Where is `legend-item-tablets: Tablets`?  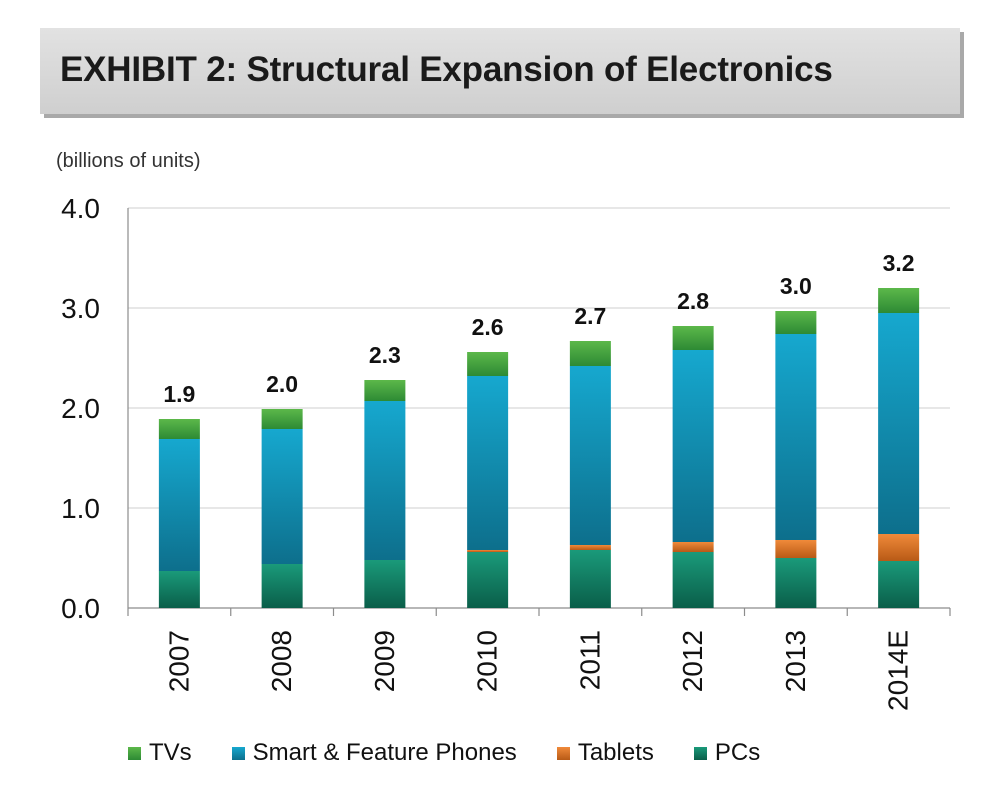 legend-item-tablets: Tablets is located at coordinates (605, 753).